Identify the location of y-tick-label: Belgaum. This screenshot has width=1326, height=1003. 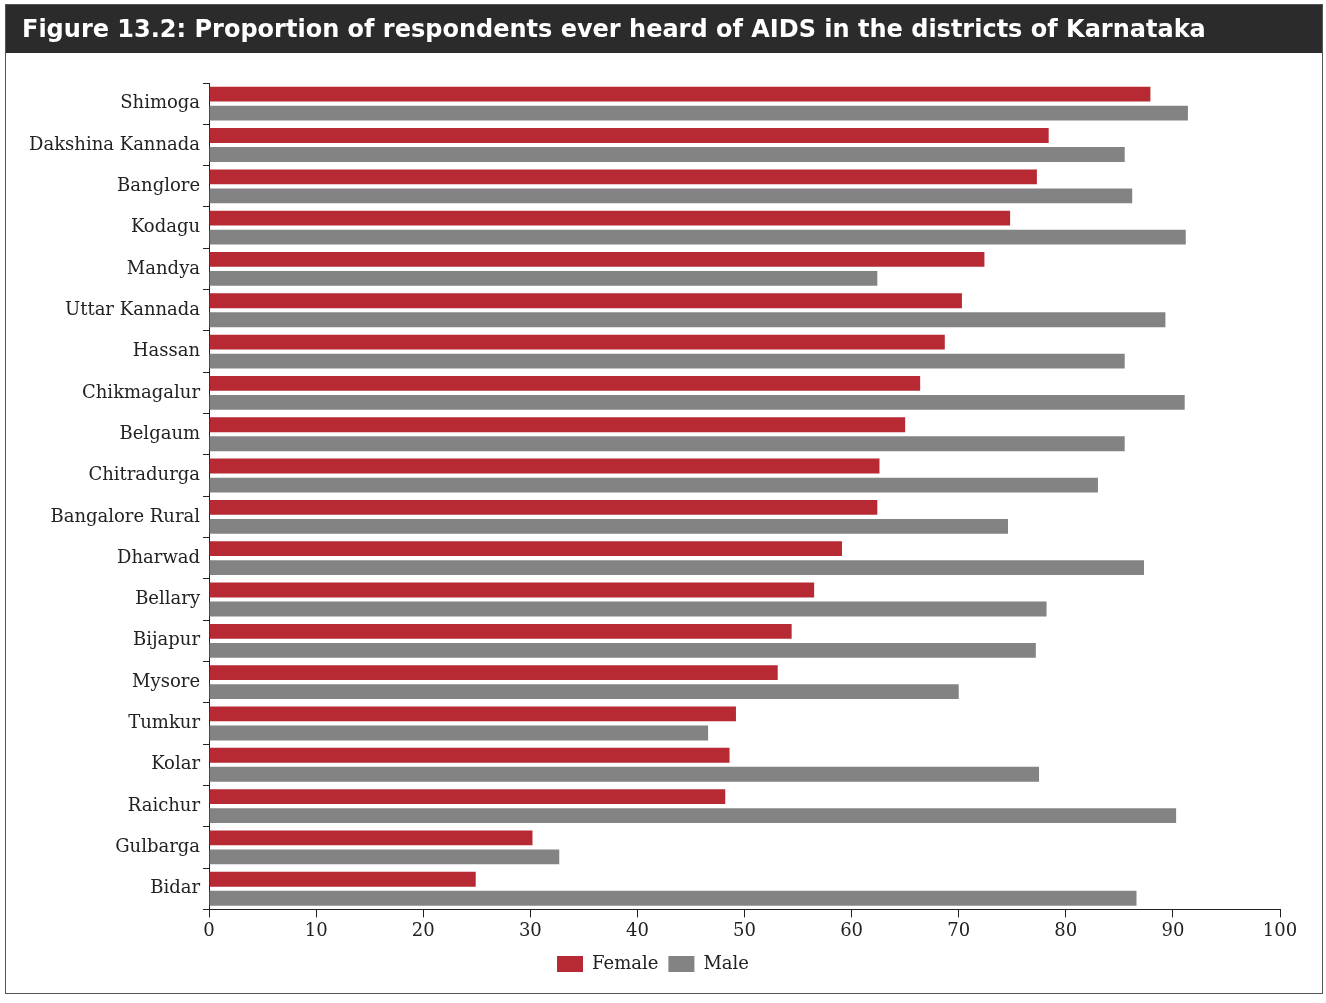
(160, 432).